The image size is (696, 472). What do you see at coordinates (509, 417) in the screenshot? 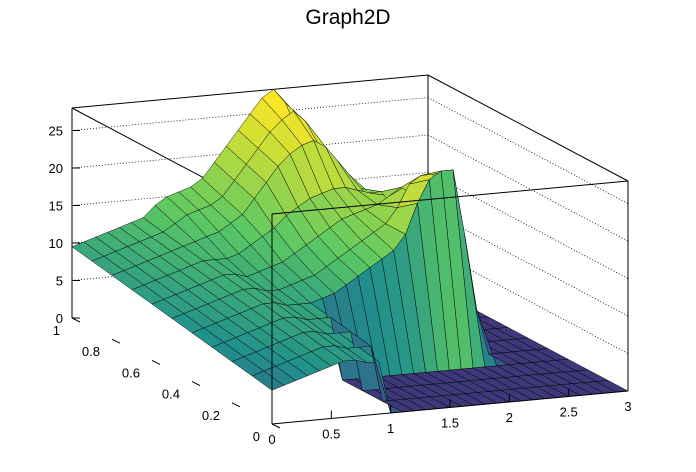
I see `x-tick-label-4: 2` at bounding box center [509, 417].